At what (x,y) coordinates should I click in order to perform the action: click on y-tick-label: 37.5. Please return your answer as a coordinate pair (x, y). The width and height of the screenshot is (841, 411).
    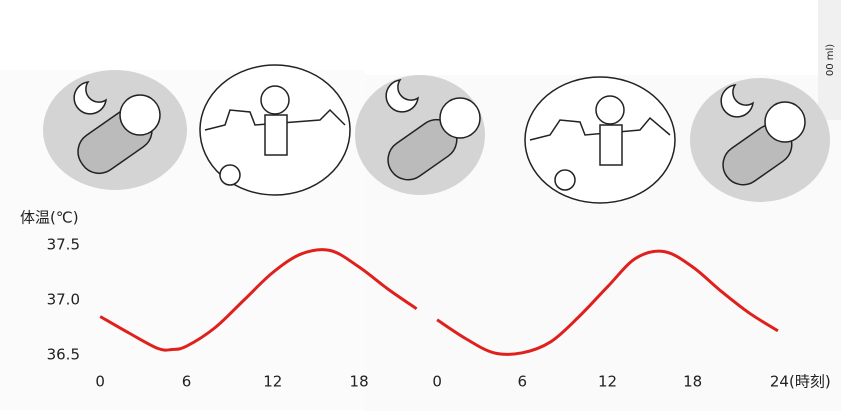
    Looking at the image, I should click on (63, 245).